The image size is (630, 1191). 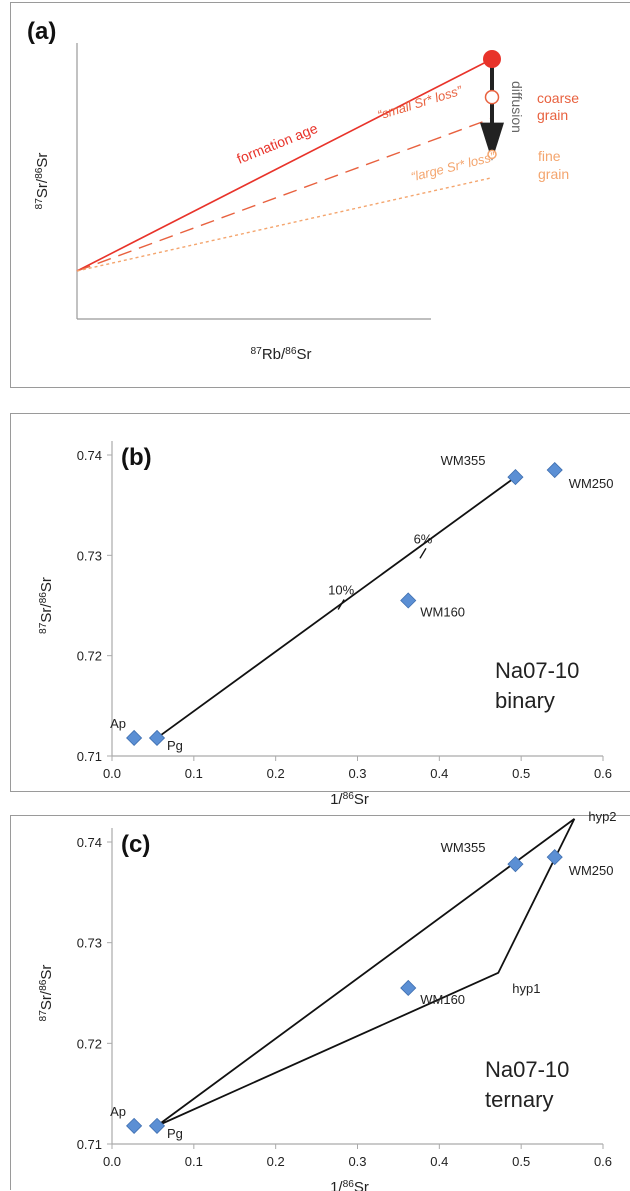 What do you see at coordinates (423, 538) in the screenshot?
I see `line-tick-label-1: 6%` at bounding box center [423, 538].